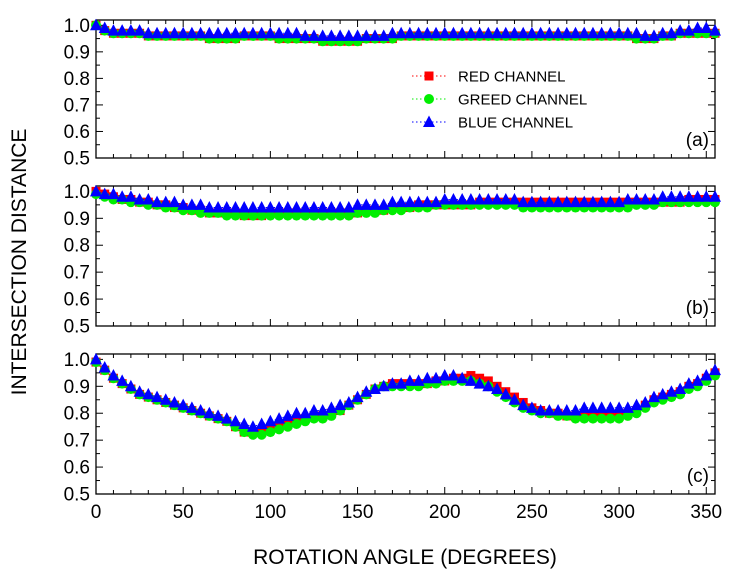 The height and width of the screenshot is (574, 742). Describe the element at coordinates (77, 159) in the screenshot. I see `y-tick-label: 0.5` at that location.